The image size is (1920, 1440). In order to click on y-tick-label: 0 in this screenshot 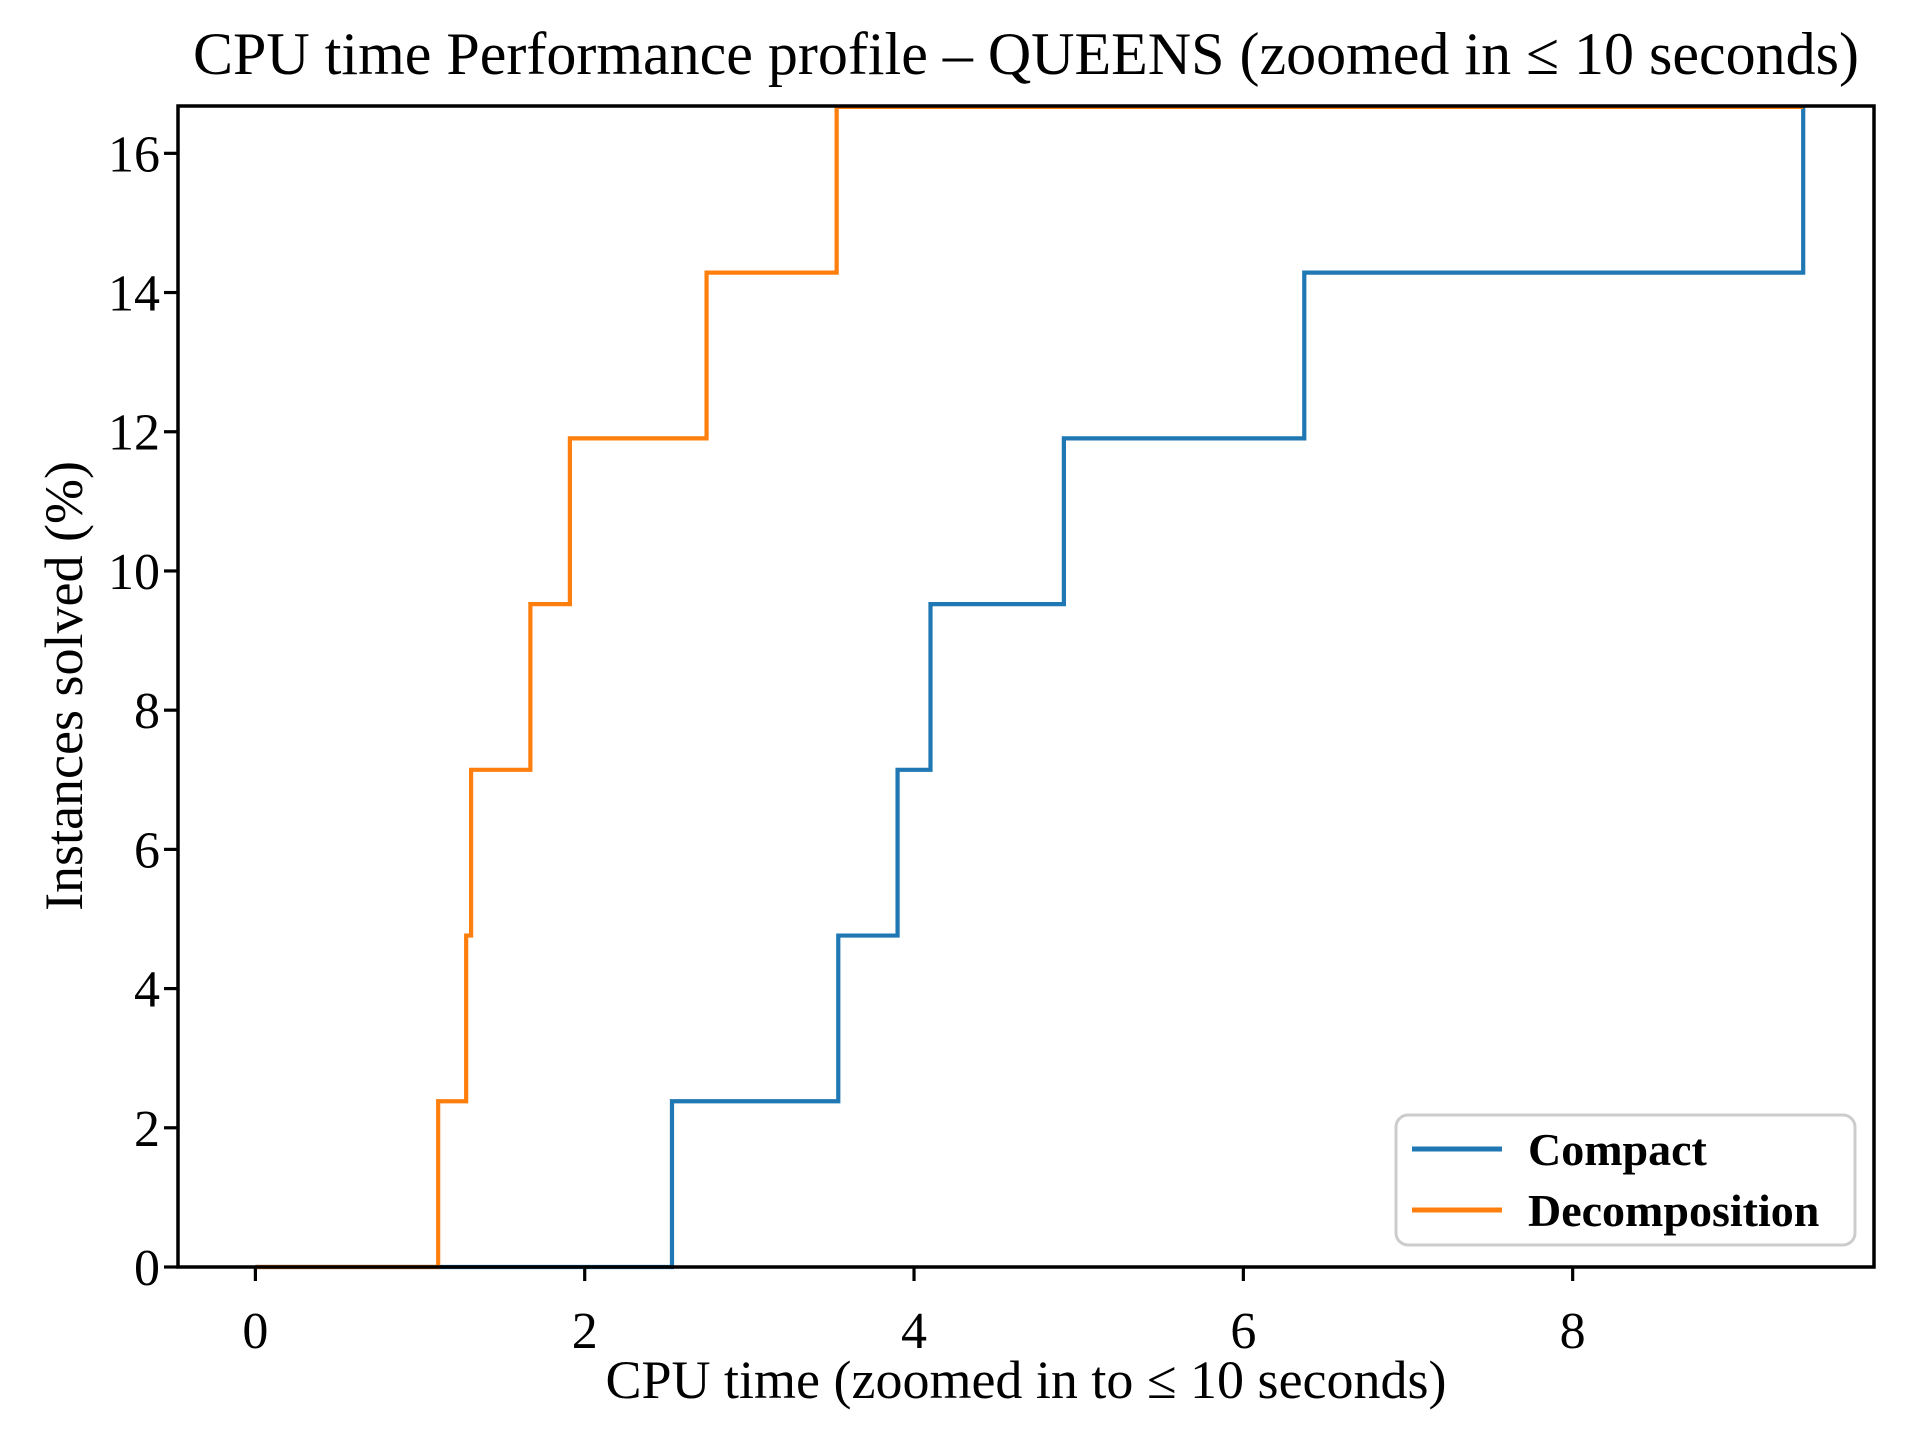, I will do `click(147, 1268)`.